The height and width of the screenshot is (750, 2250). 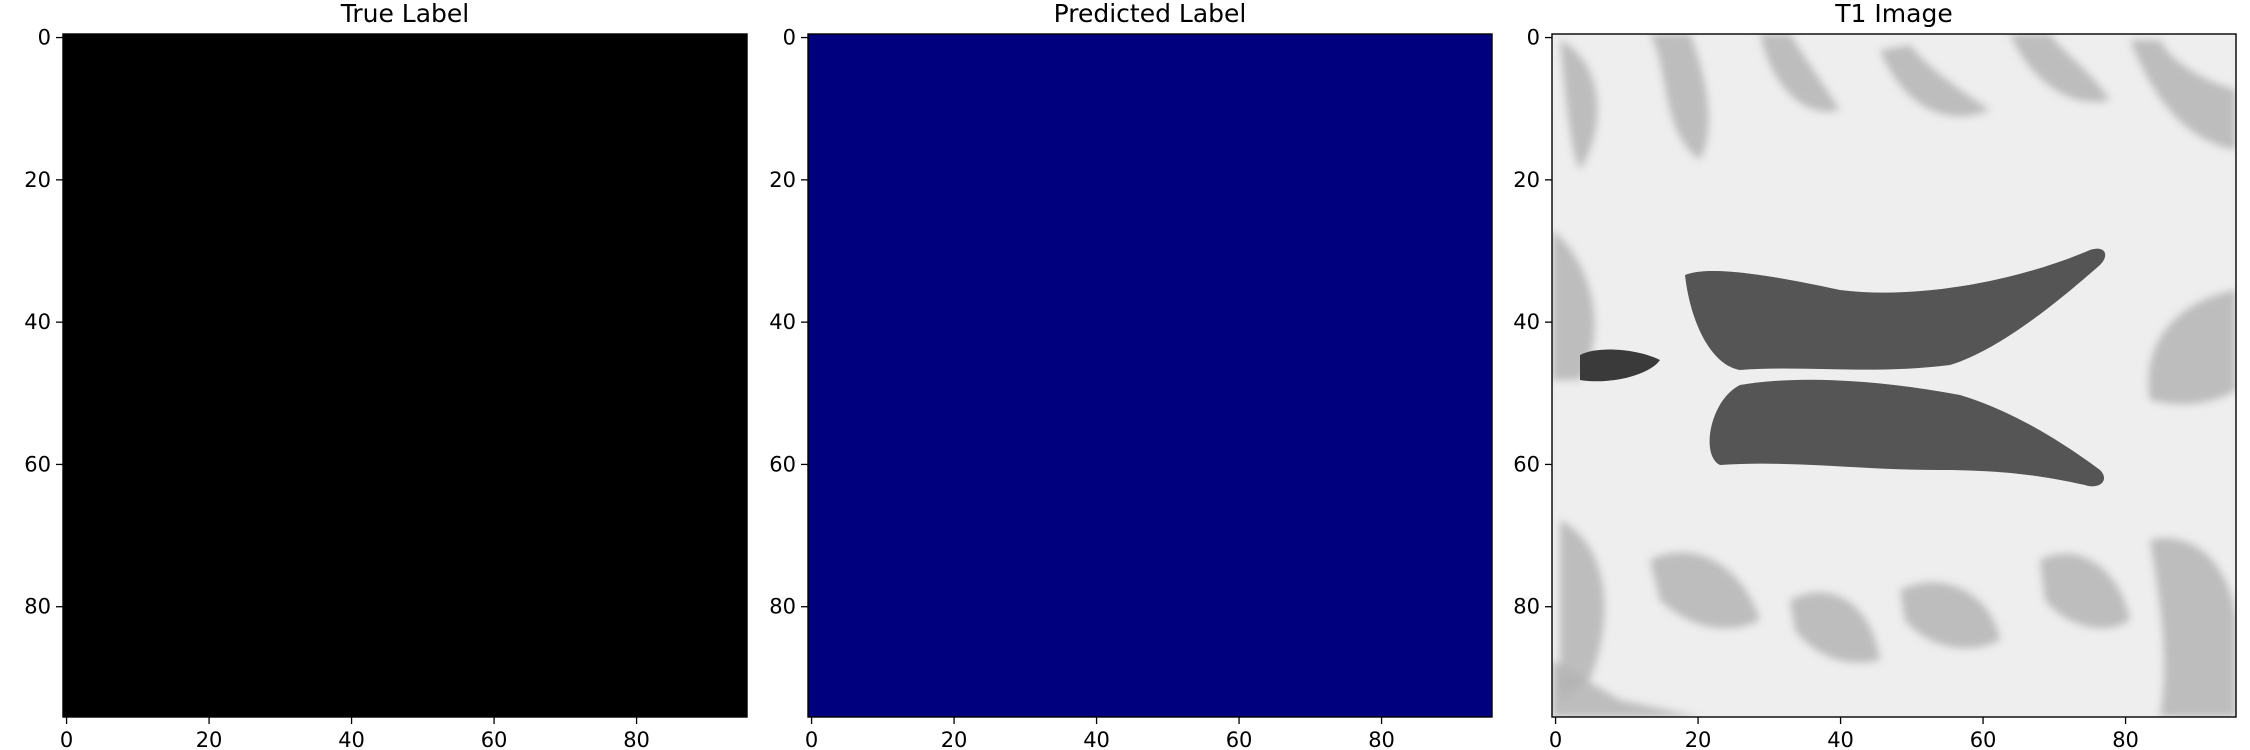 I want to click on title-true-label: True Label, so click(x=405, y=14).